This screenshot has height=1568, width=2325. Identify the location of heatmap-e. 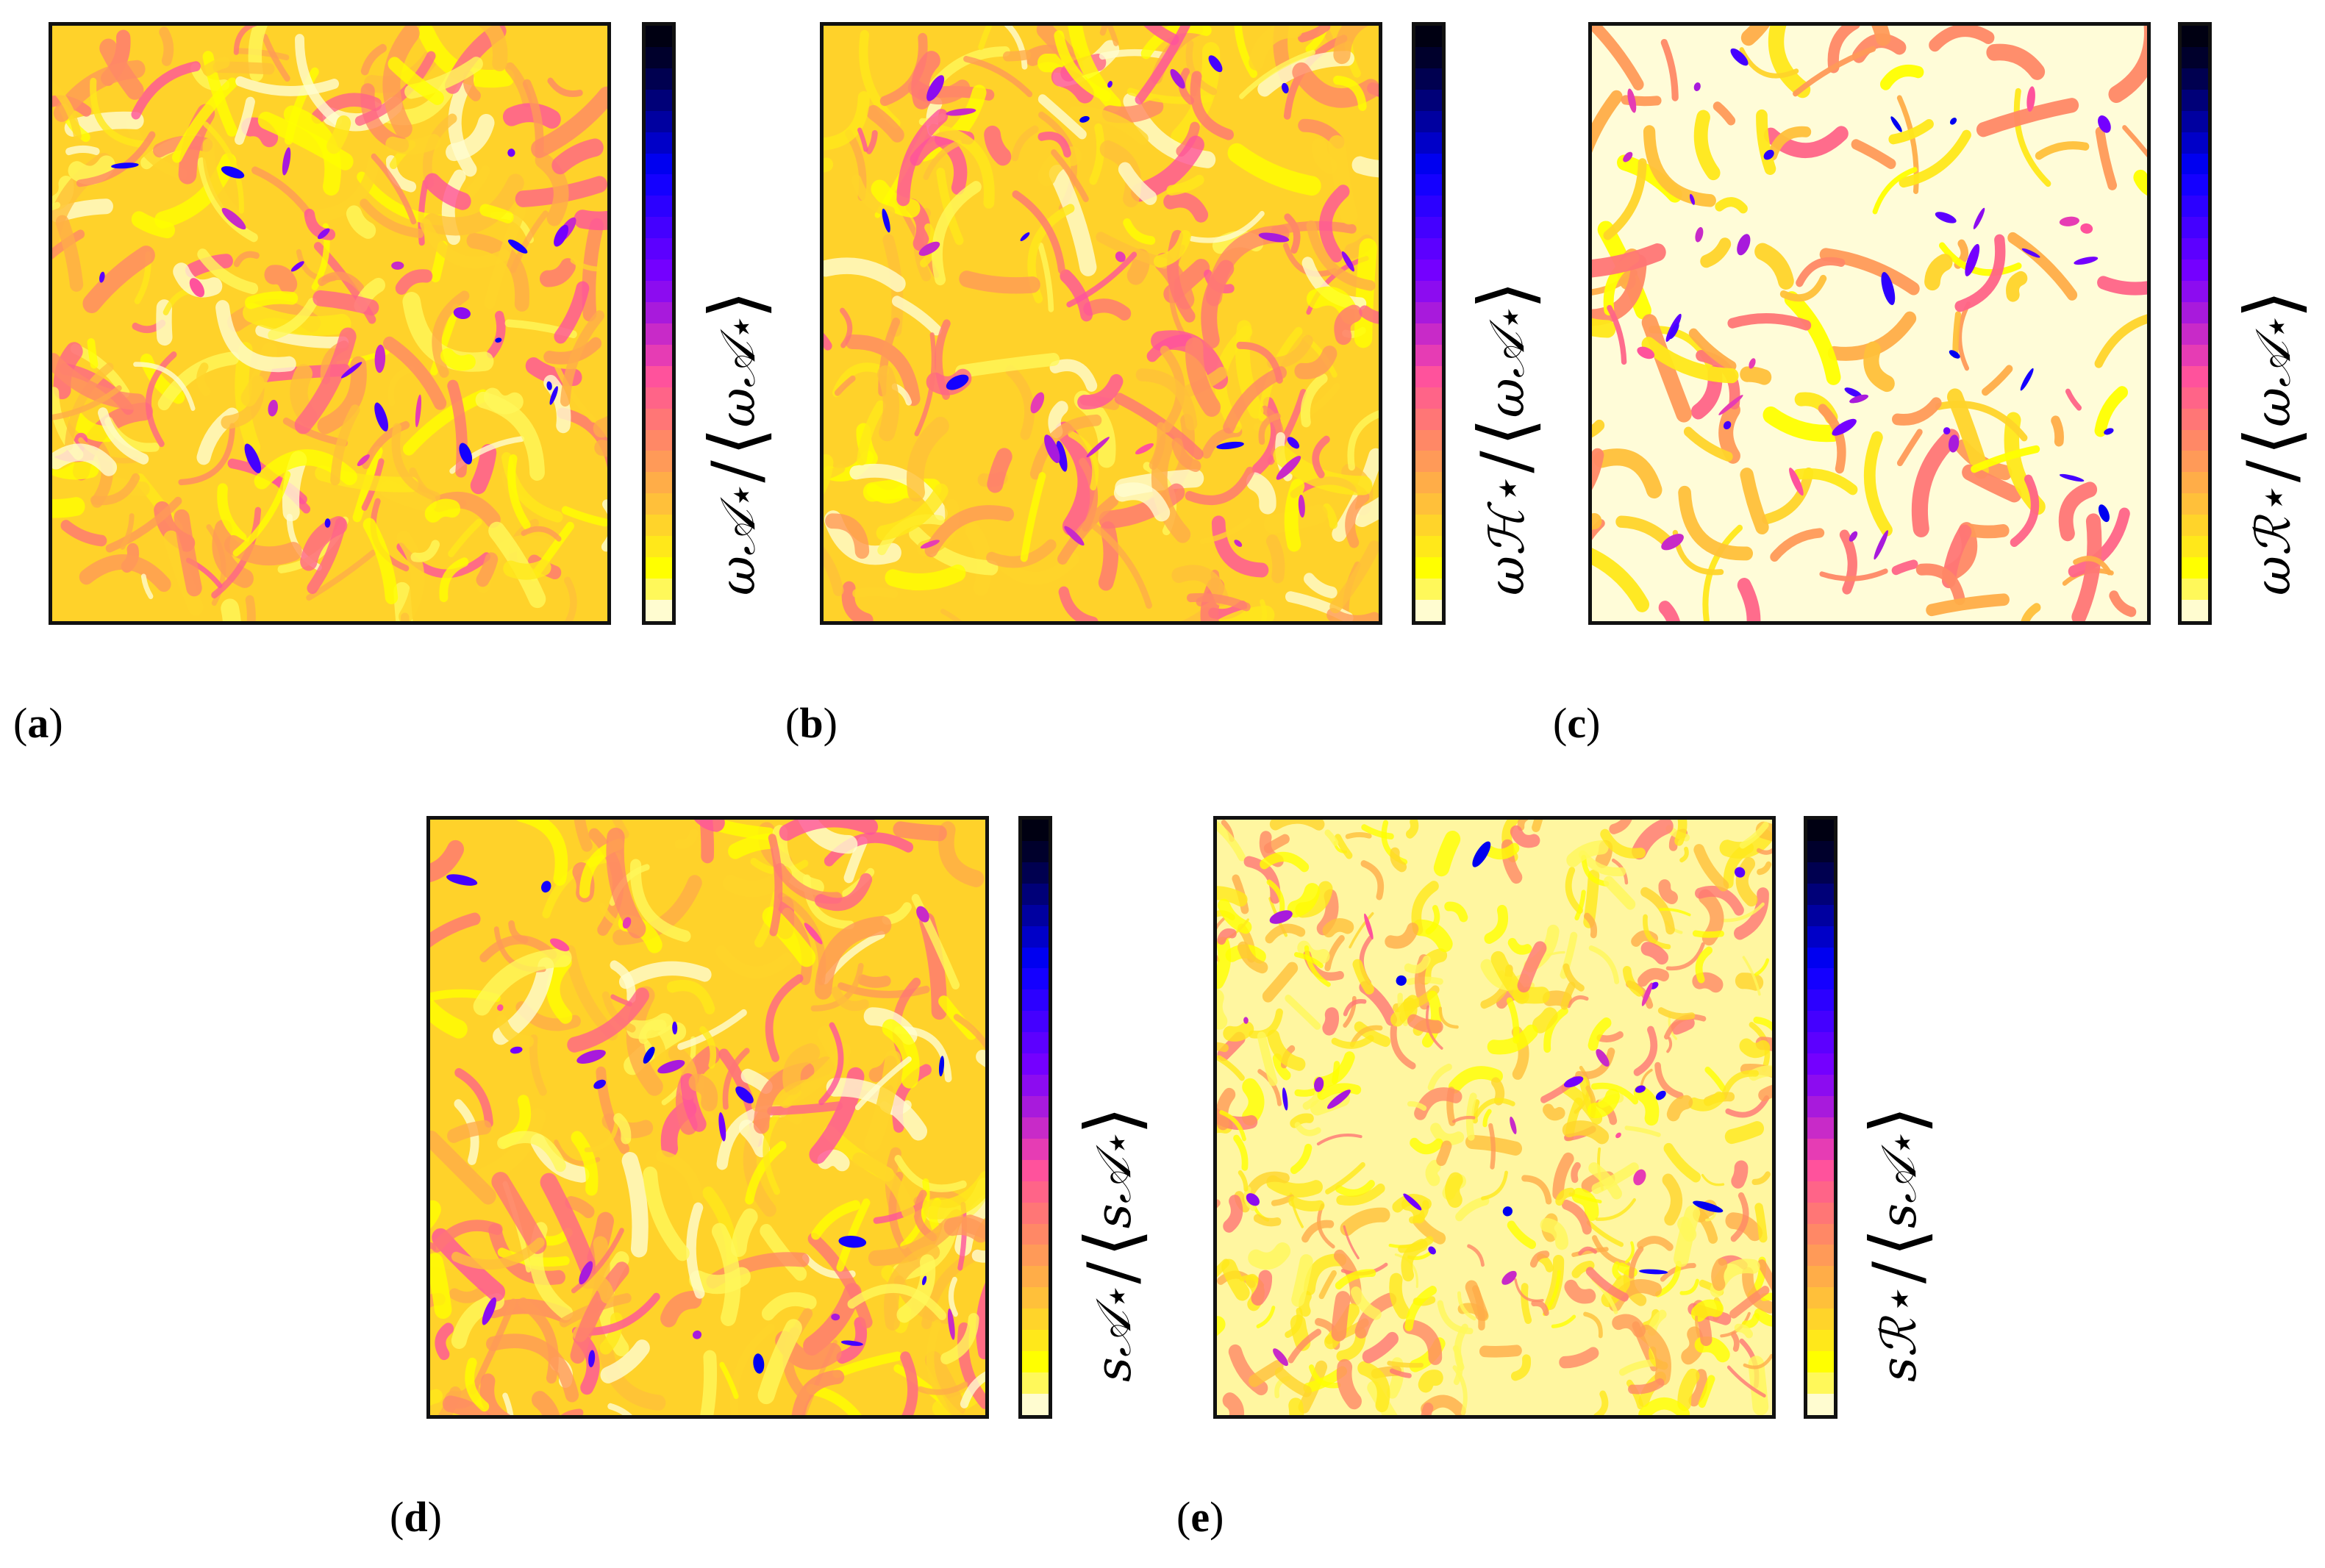
(1495, 1117).